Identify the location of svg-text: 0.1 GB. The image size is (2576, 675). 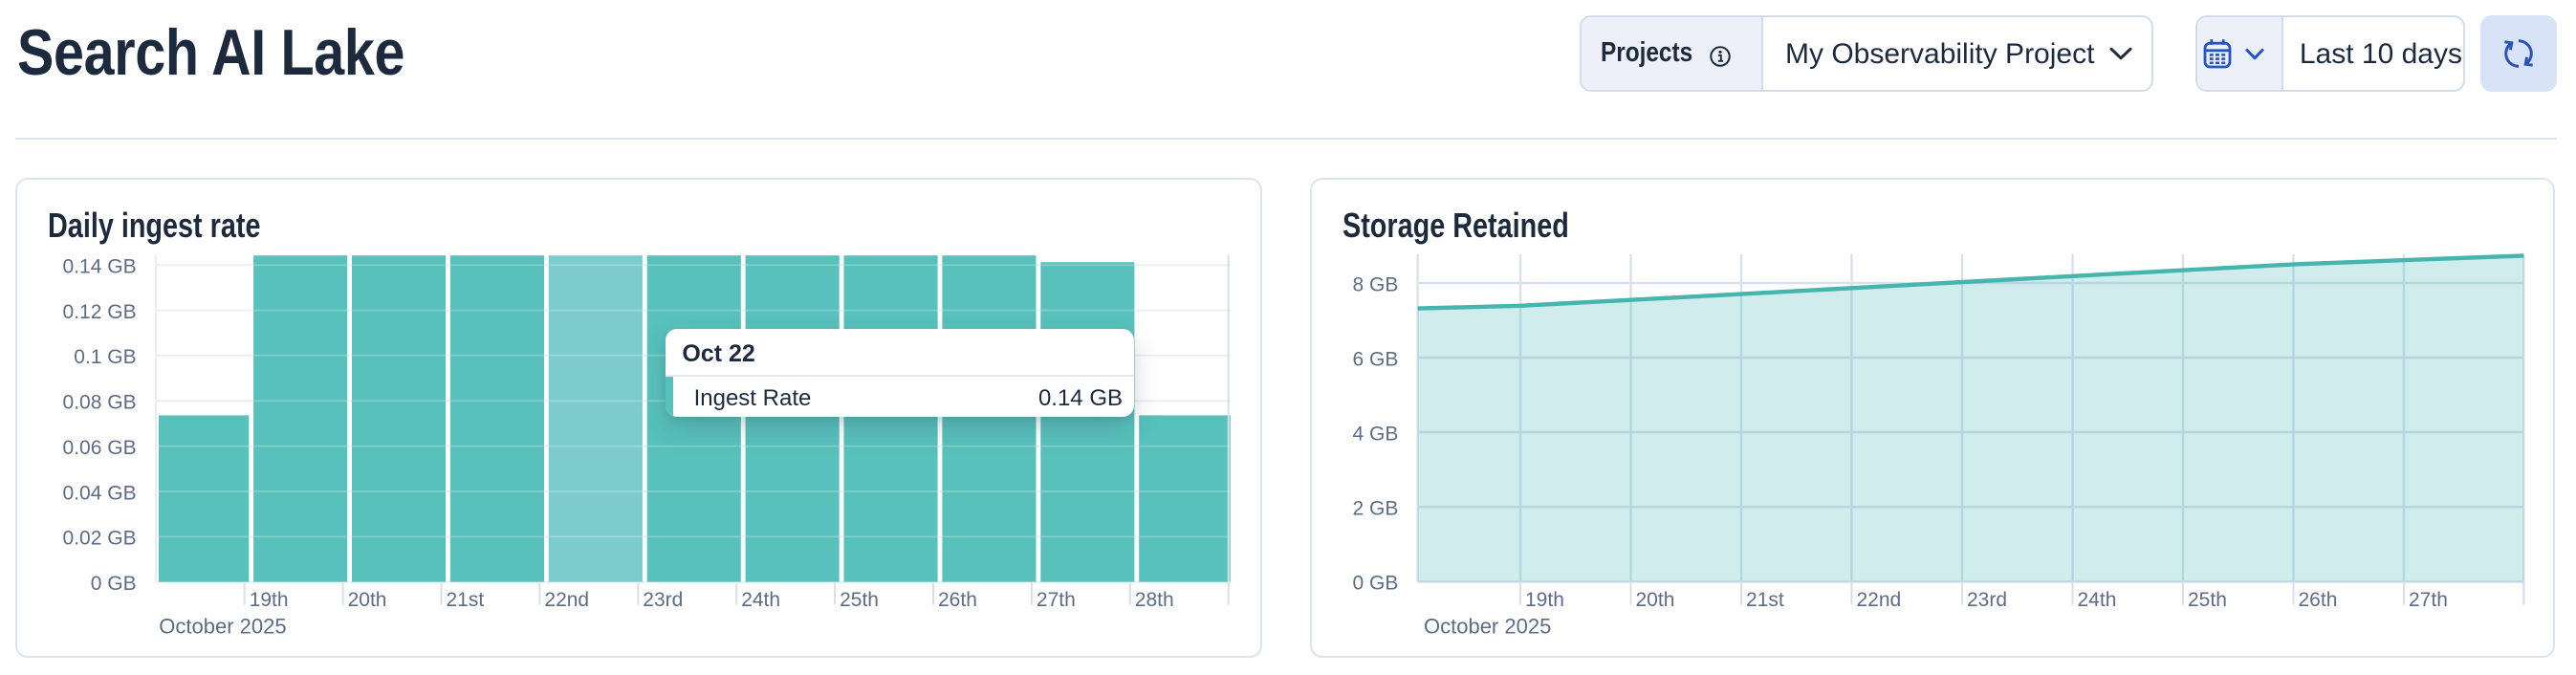
(105, 358).